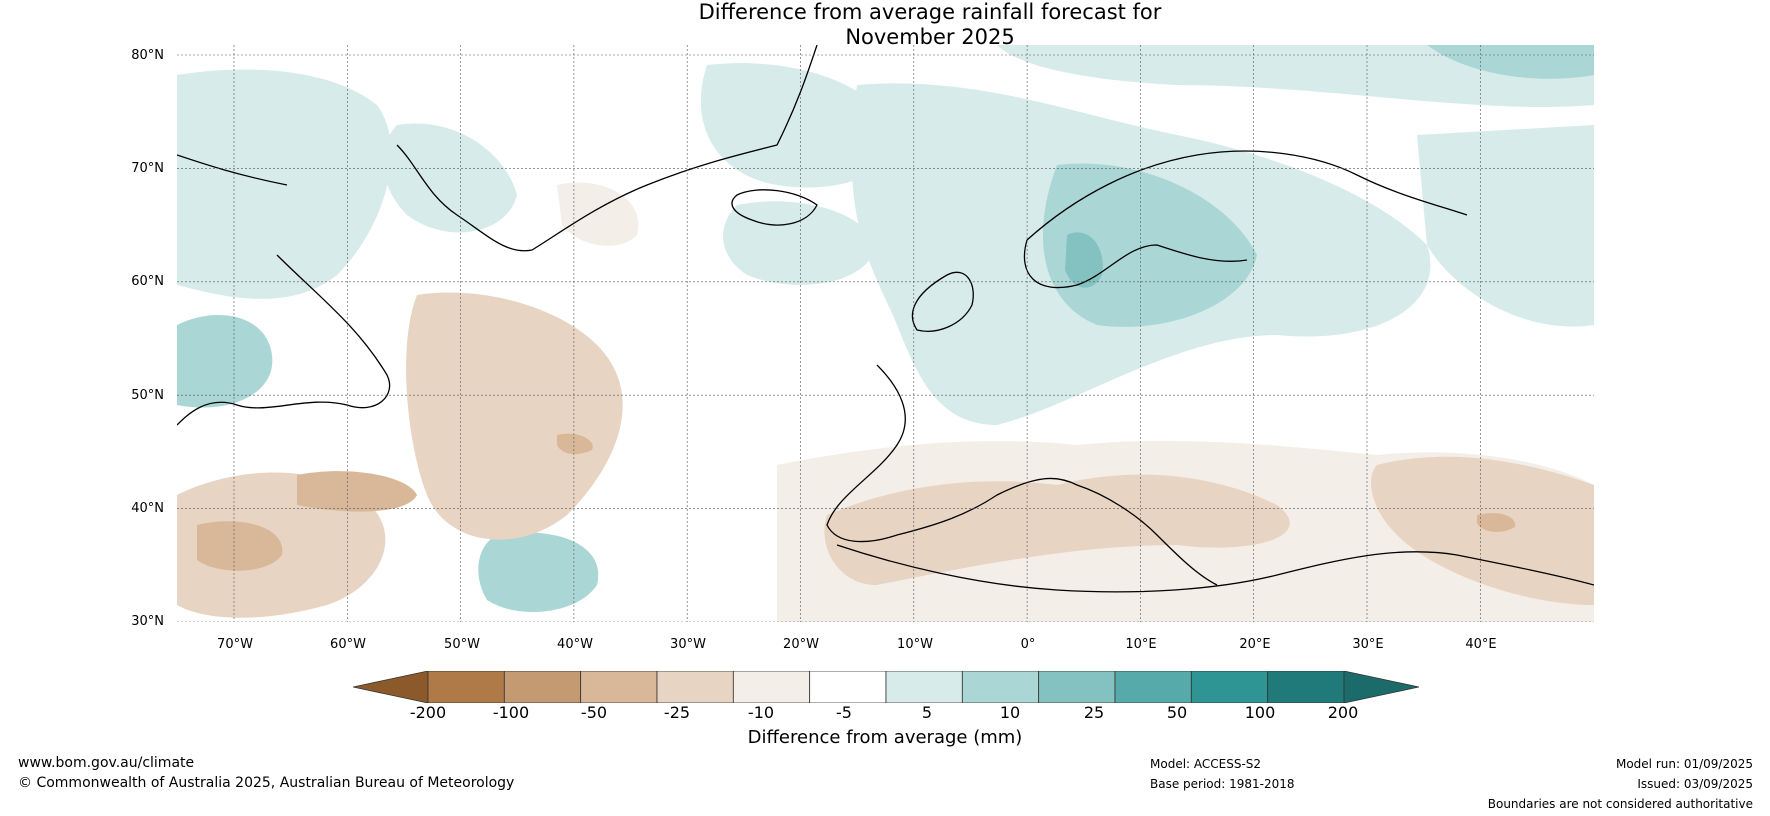 This screenshot has width=1770, height=816. Describe the element at coordinates (357, 491) in the screenshot. I see `dry-region-atlantic-band` at that location.